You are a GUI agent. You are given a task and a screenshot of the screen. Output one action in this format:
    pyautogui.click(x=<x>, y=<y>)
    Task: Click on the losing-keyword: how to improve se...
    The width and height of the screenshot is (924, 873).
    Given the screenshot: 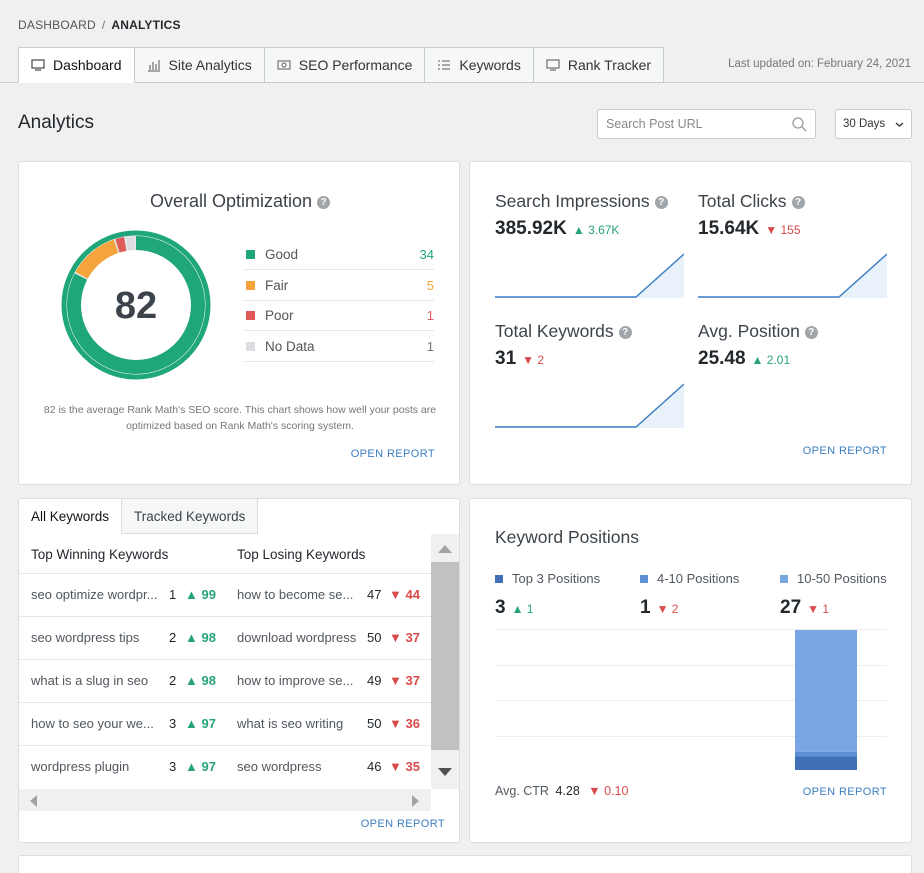 What is the action you would take?
    pyautogui.click(x=295, y=680)
    